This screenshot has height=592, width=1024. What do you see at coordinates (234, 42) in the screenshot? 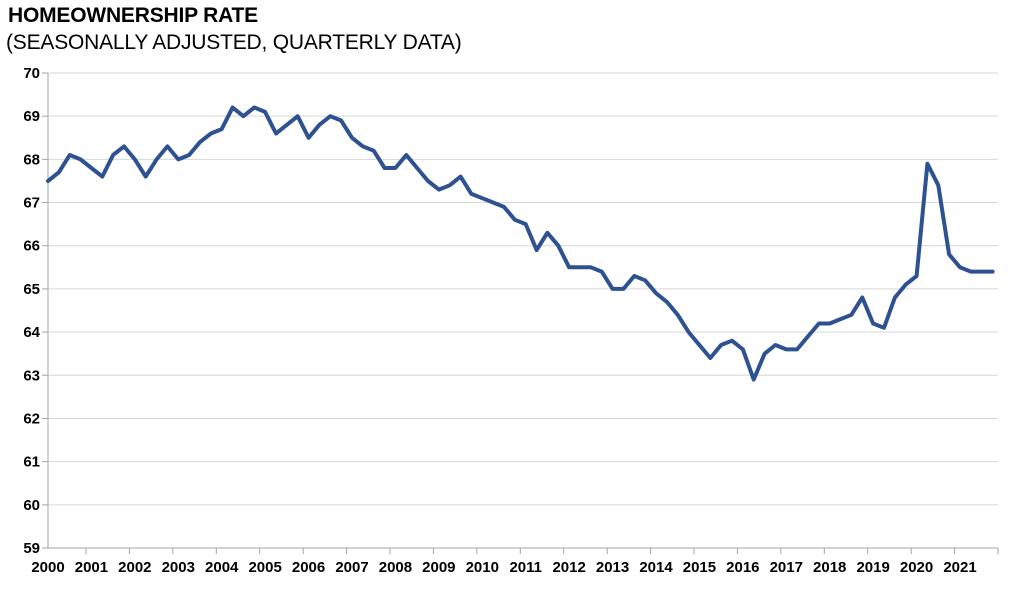
I see `chart-subtitle: (SEASONALLY ADJUSTED, QUARTERLY DATA)` at bounding box center [234, 42].